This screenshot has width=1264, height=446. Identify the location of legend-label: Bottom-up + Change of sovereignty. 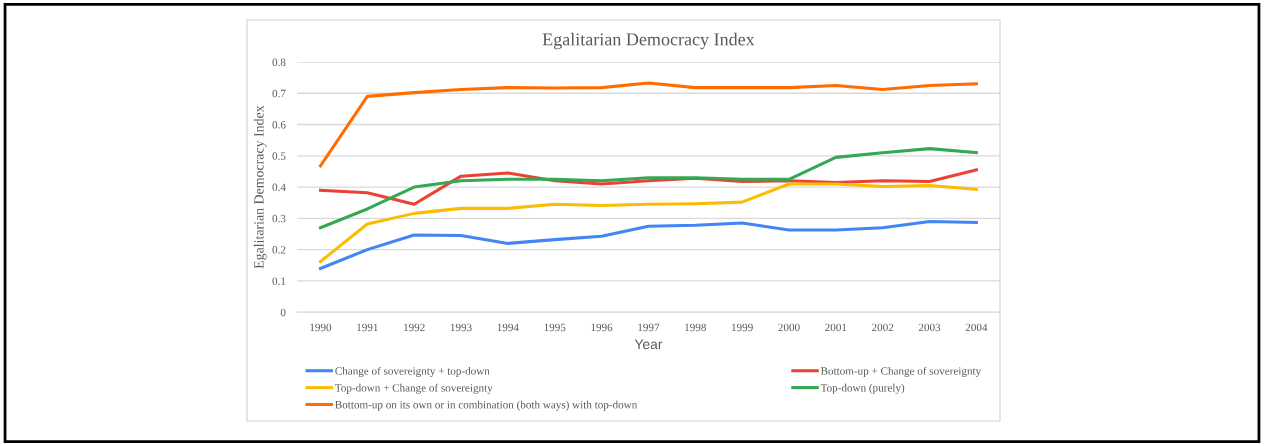
(901, 372).